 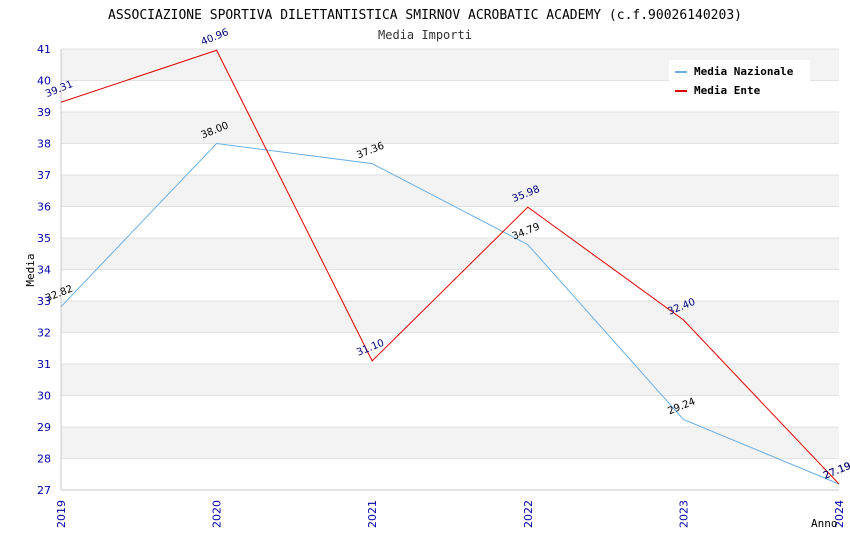 I want to click on y-tick-label: 35, so click(x=44, y=238).